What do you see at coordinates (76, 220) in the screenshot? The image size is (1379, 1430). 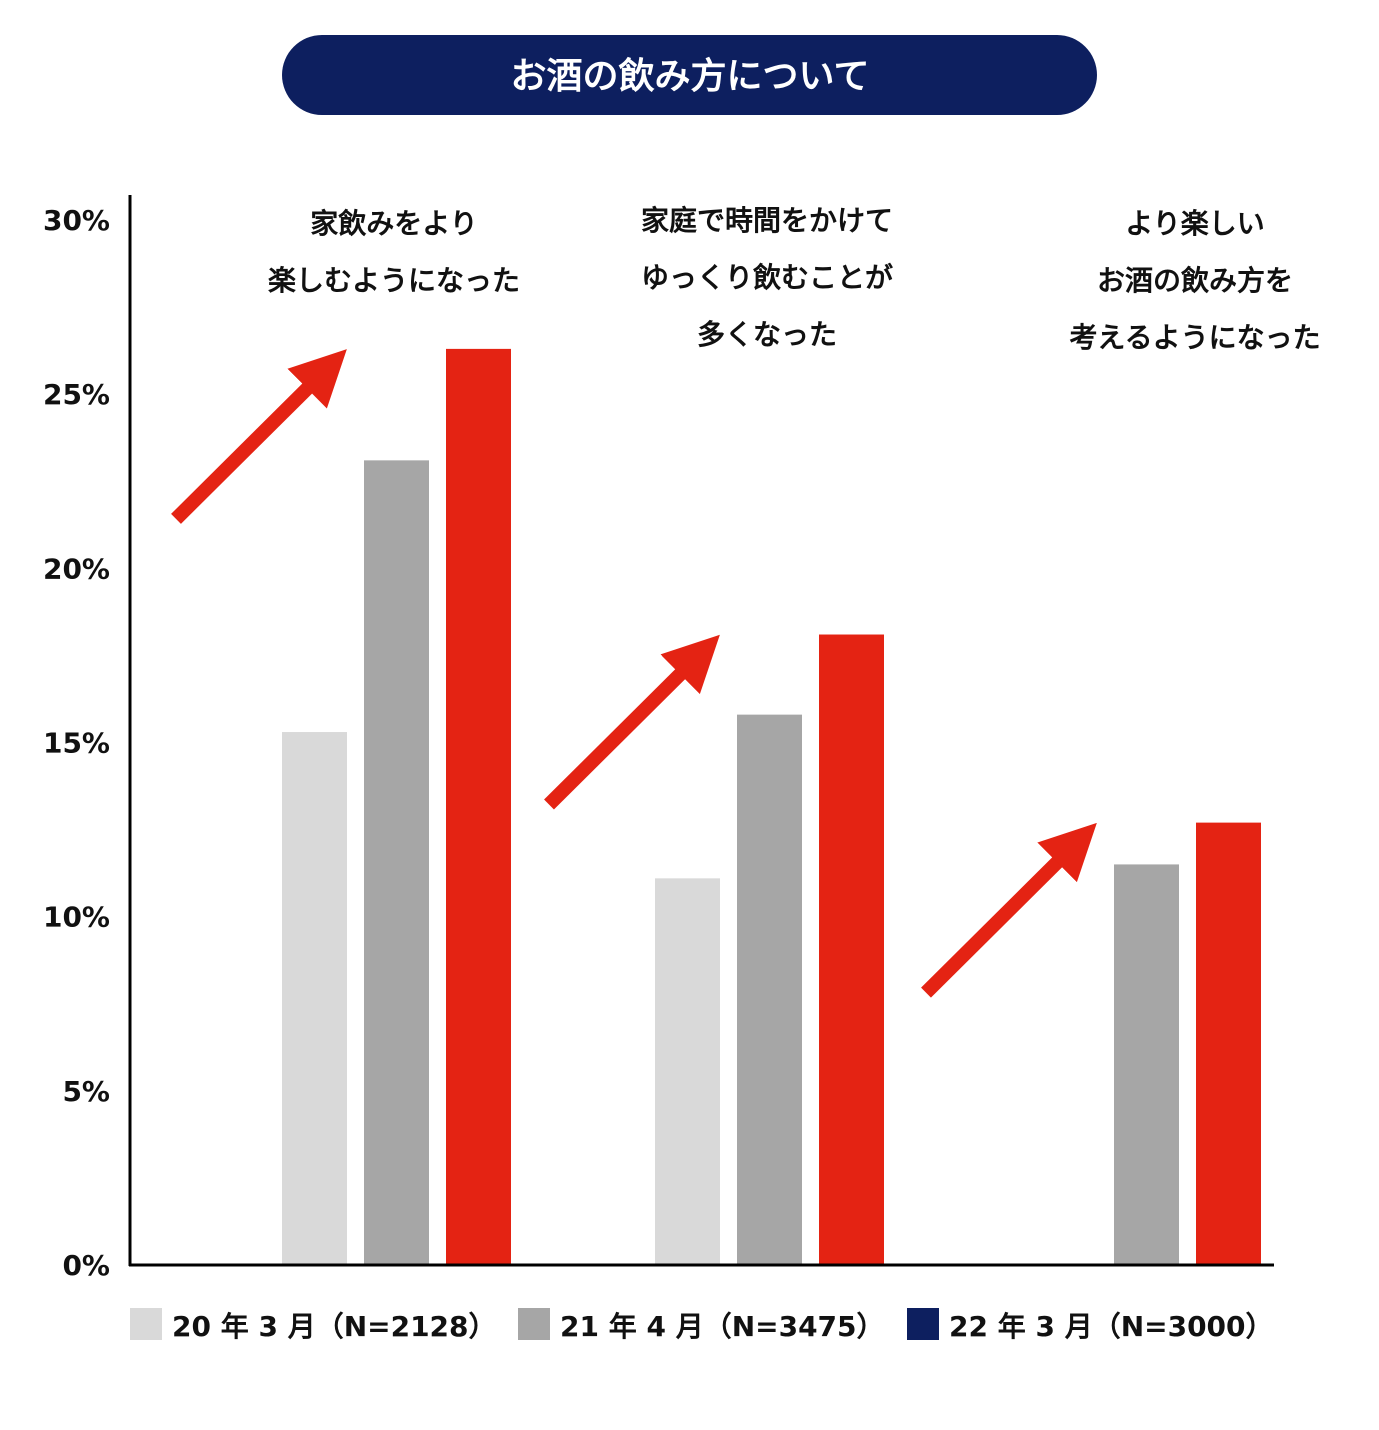 I see `y-tick-label: 30%` at bounding box center [76, 220].